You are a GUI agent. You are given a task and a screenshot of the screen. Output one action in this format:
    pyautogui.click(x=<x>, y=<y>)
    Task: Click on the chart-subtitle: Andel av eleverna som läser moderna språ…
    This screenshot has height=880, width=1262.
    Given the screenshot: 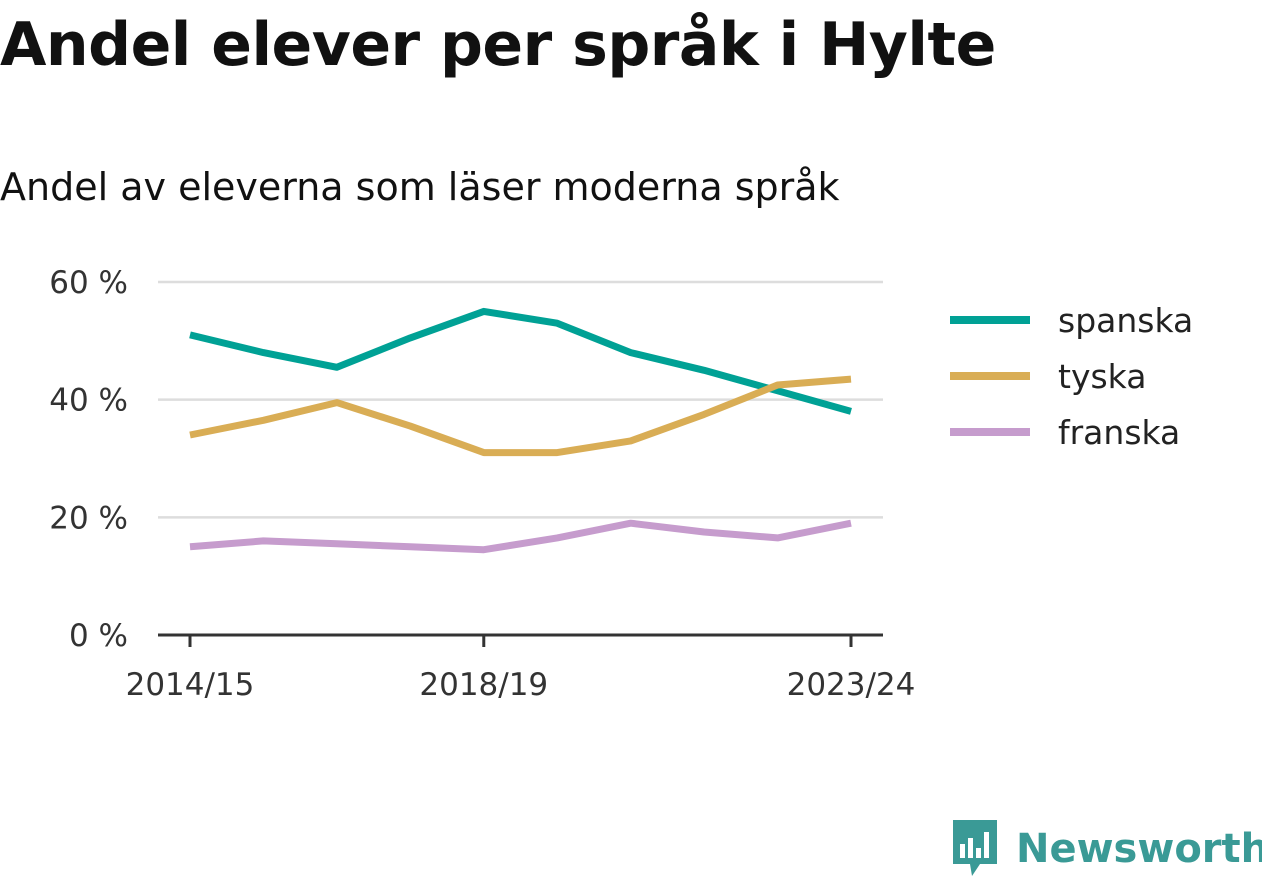 What is the action you would take?
    pyautogui.click(x=420, y=187)
    